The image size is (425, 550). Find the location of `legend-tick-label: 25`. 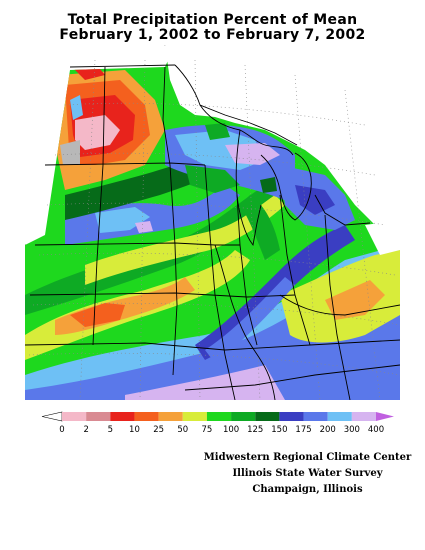

legend-tick-label: 25 is located at coordinates (158, 430).